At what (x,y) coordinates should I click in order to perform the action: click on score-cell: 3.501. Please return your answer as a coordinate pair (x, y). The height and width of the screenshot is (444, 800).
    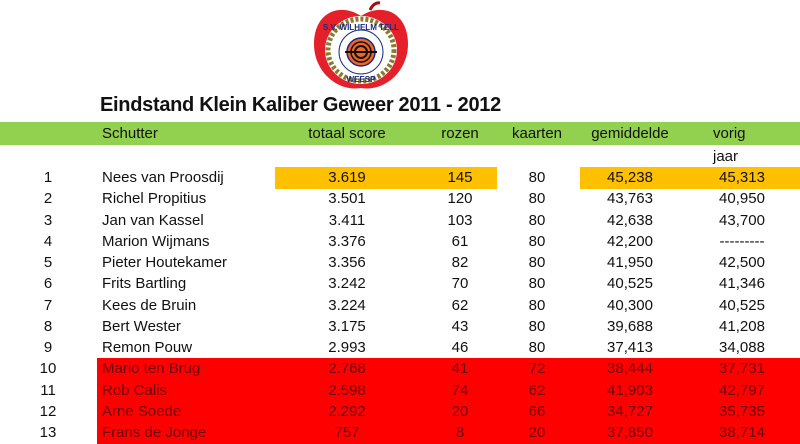
    Looking at the image, I should click on (347, 199).